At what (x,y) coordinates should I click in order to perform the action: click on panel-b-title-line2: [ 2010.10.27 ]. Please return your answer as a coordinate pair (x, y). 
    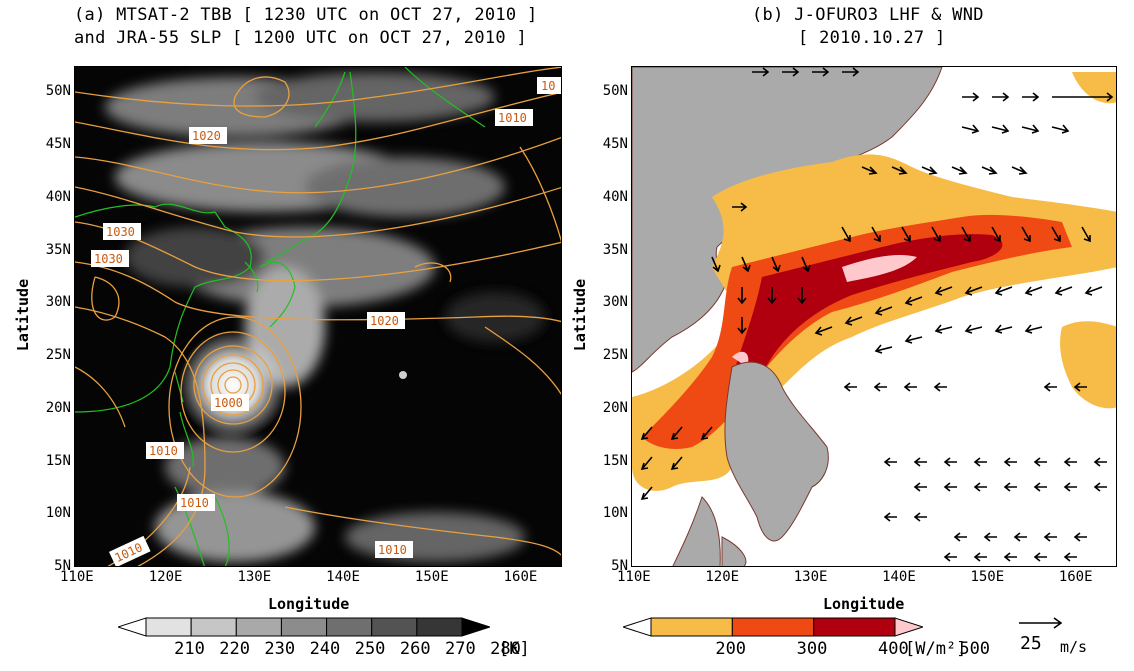
    Looking at the image, I should click on (872, 38).